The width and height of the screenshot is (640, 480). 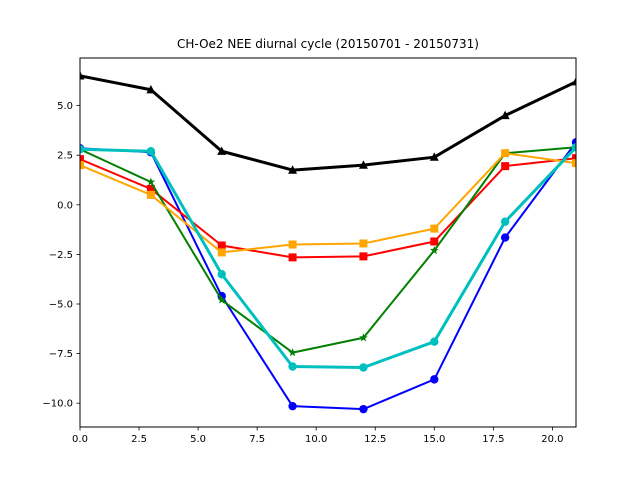 I want to click on y-tick-label: −10.0, so click(x=57, y=404).